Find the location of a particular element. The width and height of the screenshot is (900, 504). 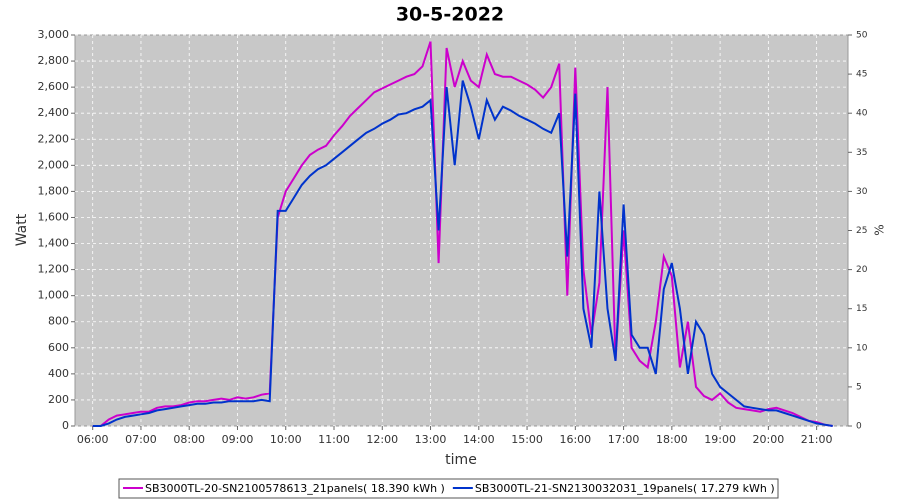

y-tick-label: 1,400 is located at coordinates (54, 243).